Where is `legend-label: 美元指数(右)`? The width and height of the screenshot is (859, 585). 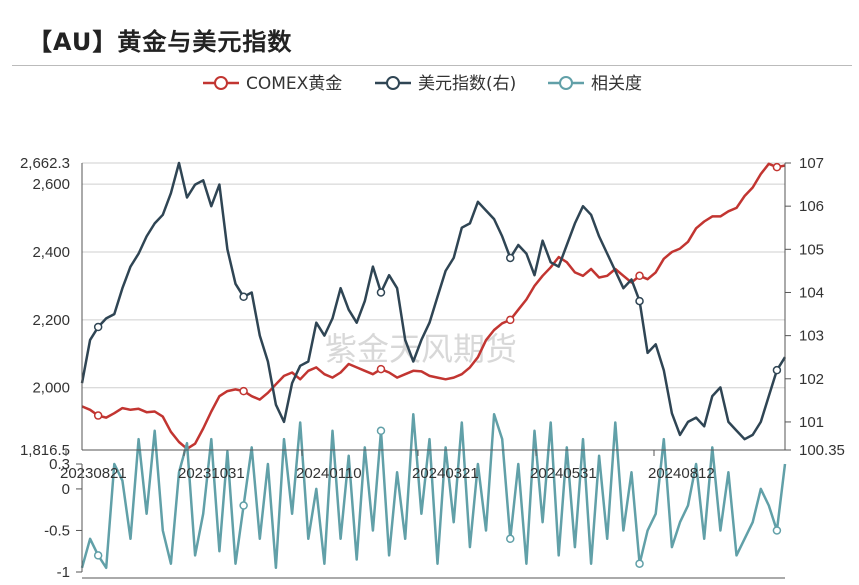
legend-label: 美元指数(右) is located at coordinates (467, 84).